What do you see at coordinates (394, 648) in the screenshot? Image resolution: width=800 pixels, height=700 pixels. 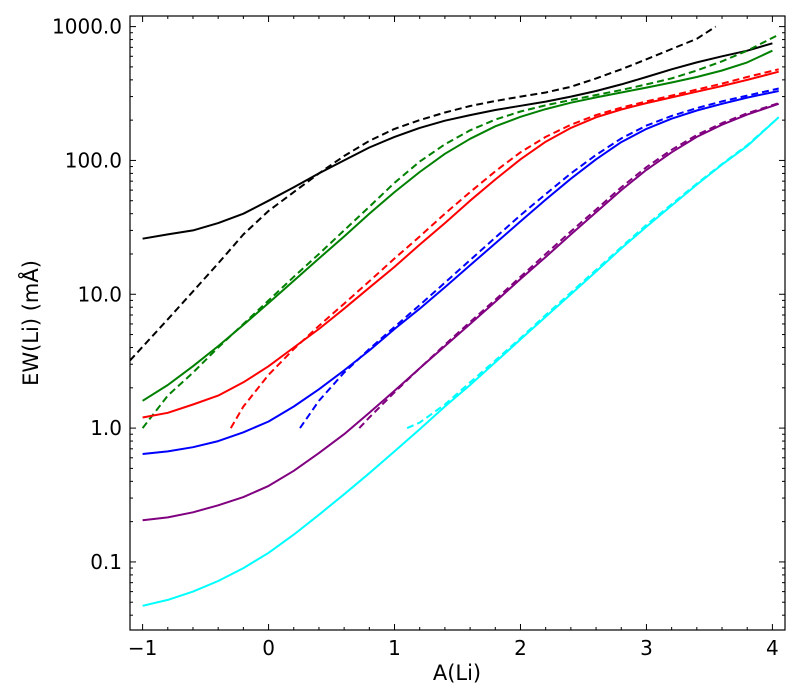 I see `x-tick-label: 1` at bounding box center [394, 648].